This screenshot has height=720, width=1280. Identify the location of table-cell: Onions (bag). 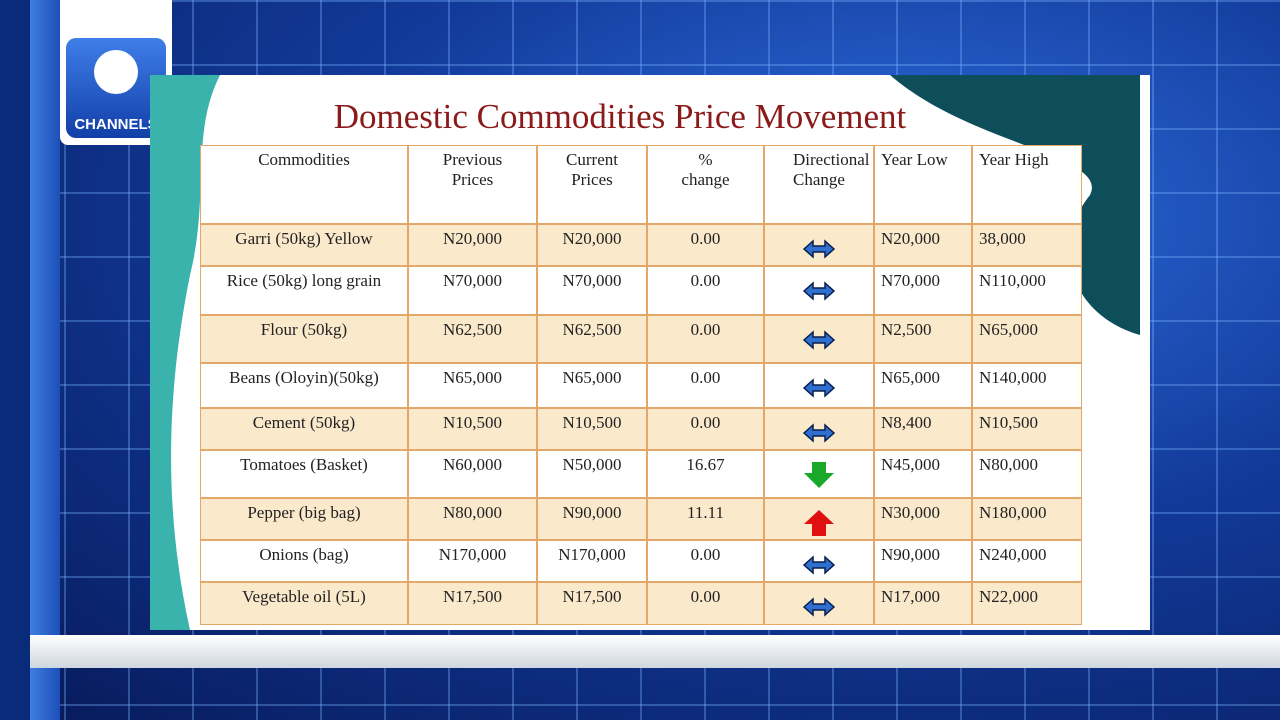
(304, 561).